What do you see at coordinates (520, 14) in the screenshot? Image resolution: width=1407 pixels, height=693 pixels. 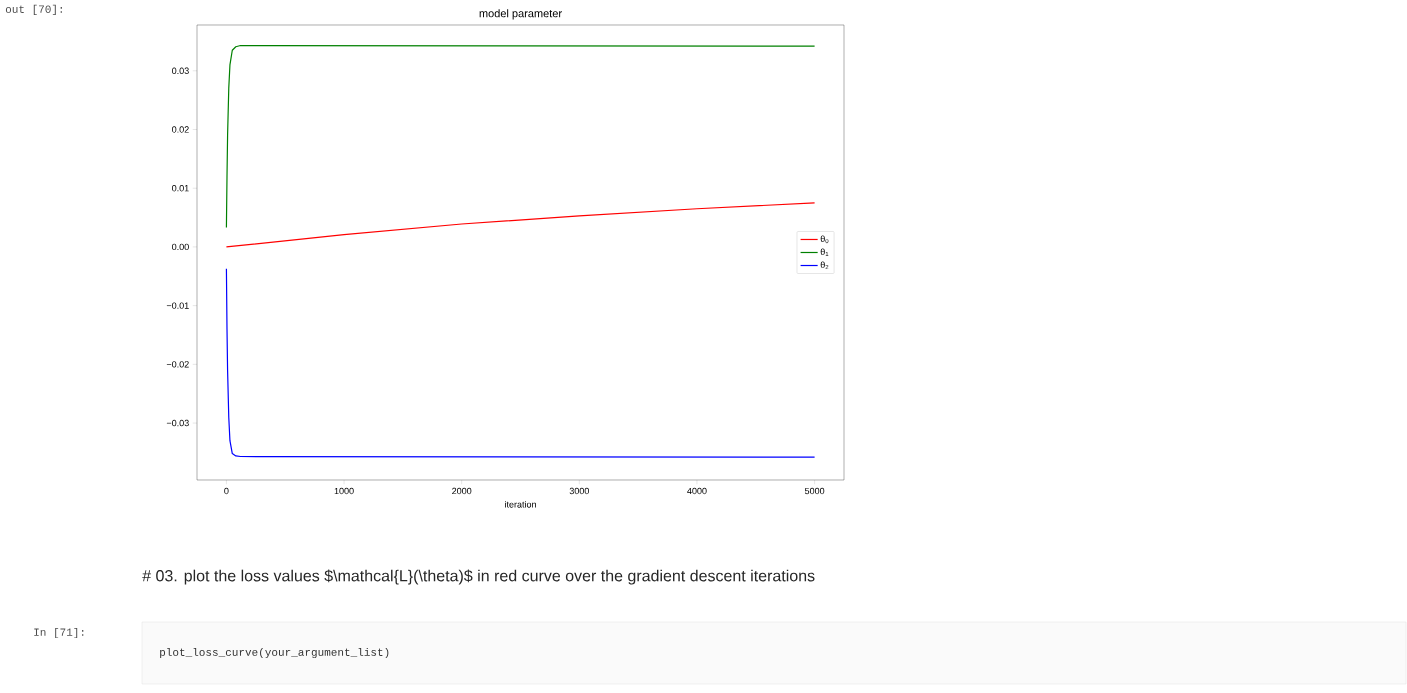 I see `chart-title: model parameter` at bounding box center [520, 14].